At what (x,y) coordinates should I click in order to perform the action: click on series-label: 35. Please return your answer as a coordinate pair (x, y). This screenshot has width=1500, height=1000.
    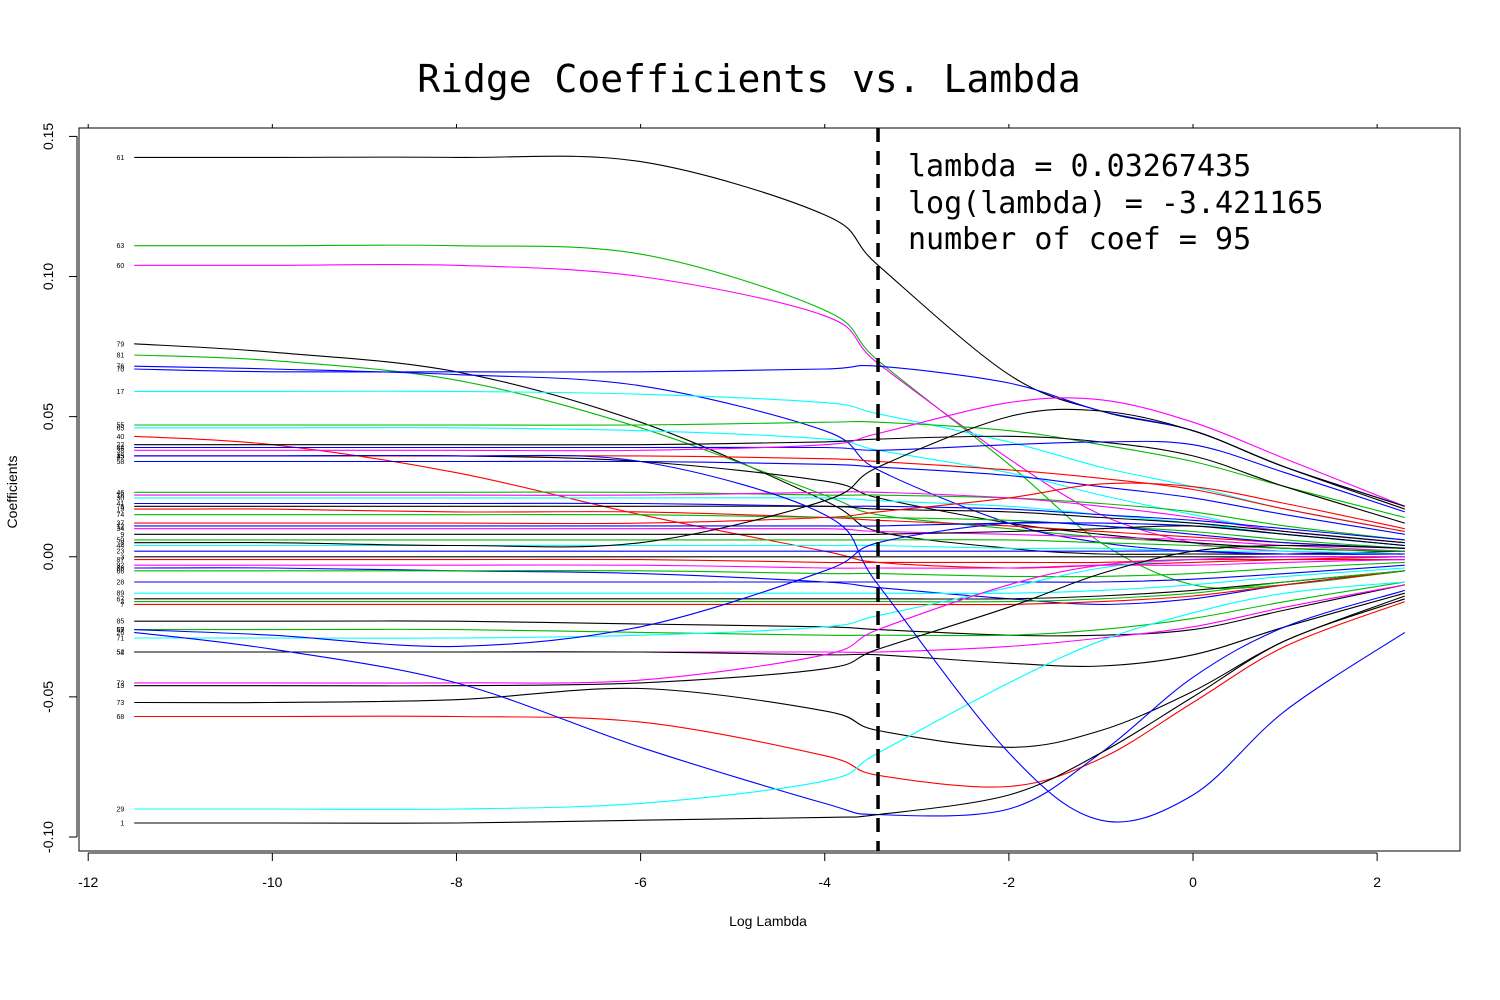
    Looking at the image, I should click on (120, 456).